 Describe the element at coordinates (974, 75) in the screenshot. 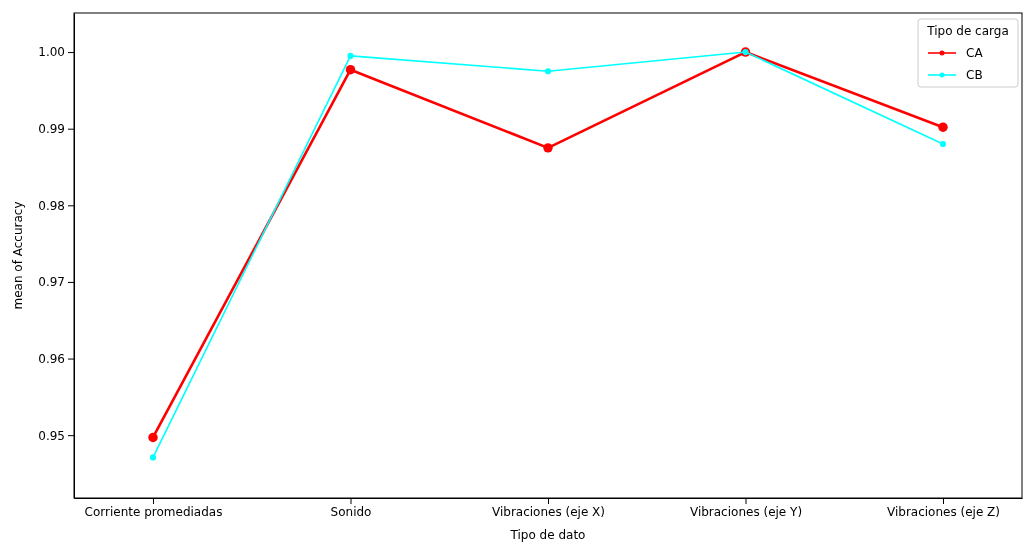

I see `legend-label: CB` at that location.